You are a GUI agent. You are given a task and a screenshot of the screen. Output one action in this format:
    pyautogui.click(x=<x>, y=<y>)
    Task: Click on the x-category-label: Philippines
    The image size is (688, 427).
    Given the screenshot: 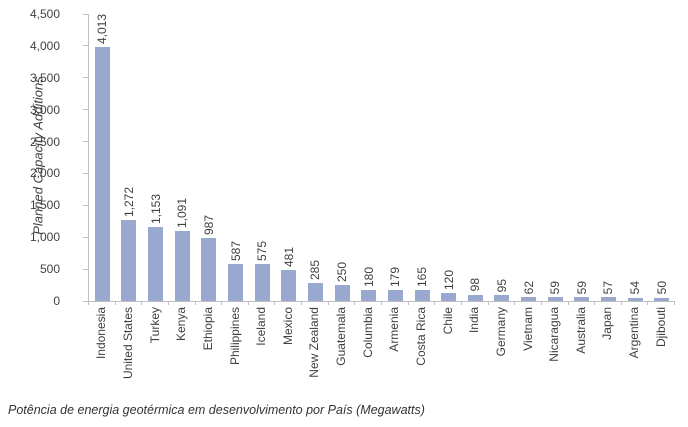 What is the action you would take?
    pyautogui.click(x=234, y=336)
    